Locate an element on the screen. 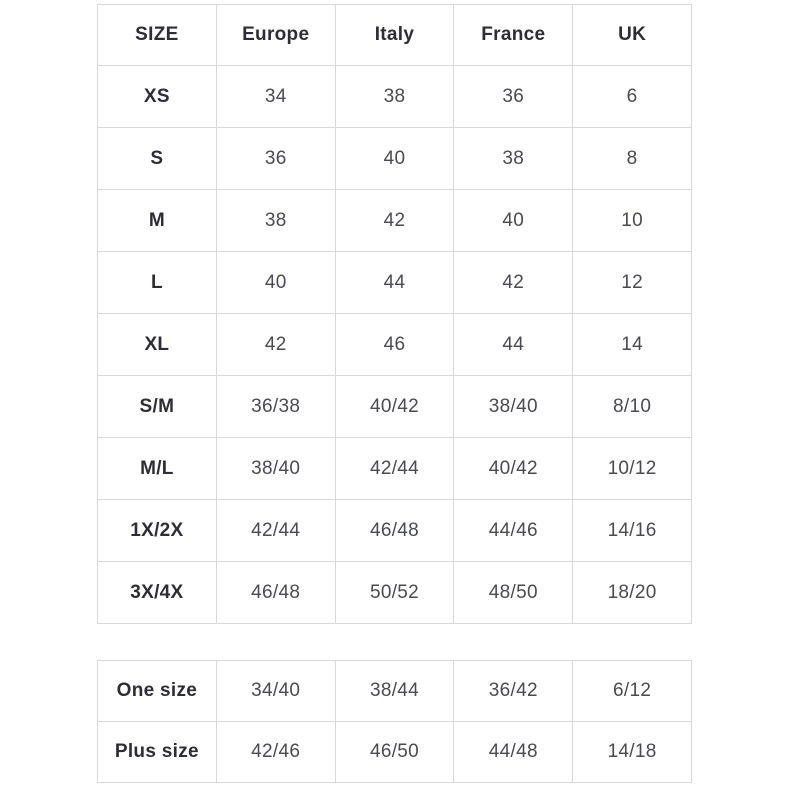  column-header-cell: France is located at coordinates (513, 35).